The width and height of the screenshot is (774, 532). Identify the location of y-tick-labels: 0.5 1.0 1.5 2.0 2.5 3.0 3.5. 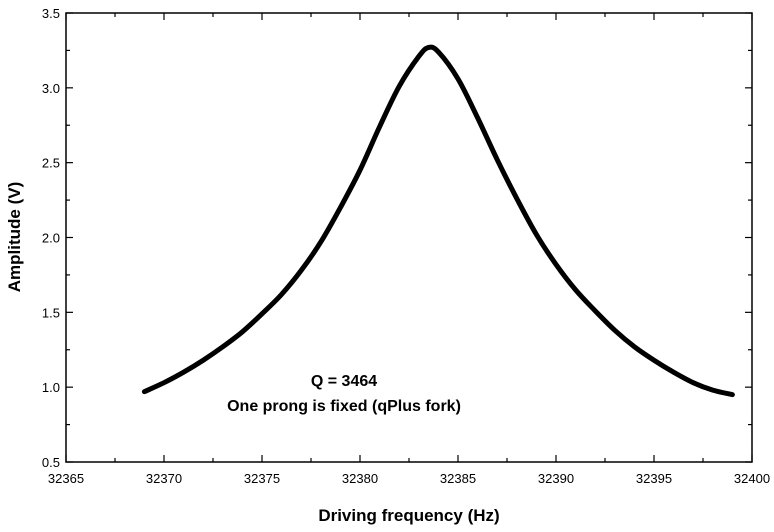
(51, 238).